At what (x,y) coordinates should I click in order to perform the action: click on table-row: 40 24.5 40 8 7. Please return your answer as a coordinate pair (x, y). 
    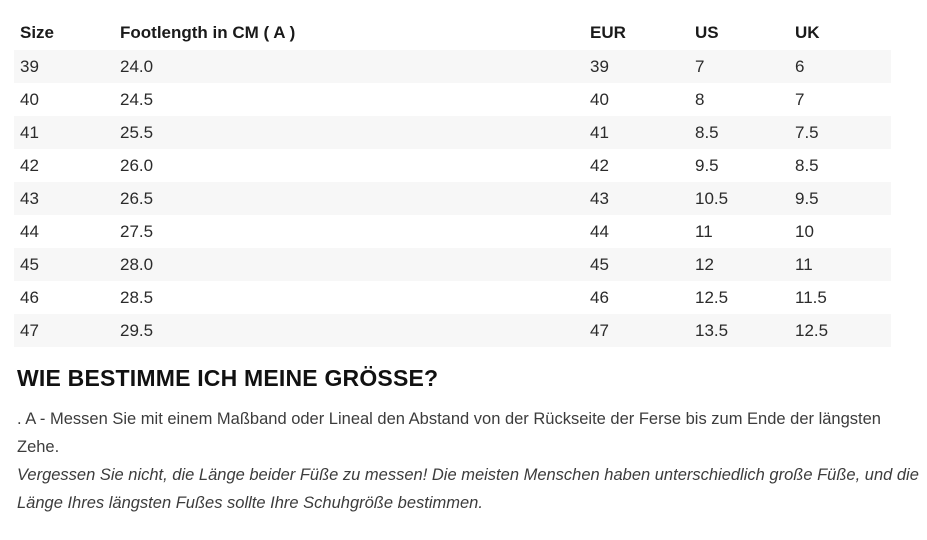
    Looking at the image, I should click on (452, 99).